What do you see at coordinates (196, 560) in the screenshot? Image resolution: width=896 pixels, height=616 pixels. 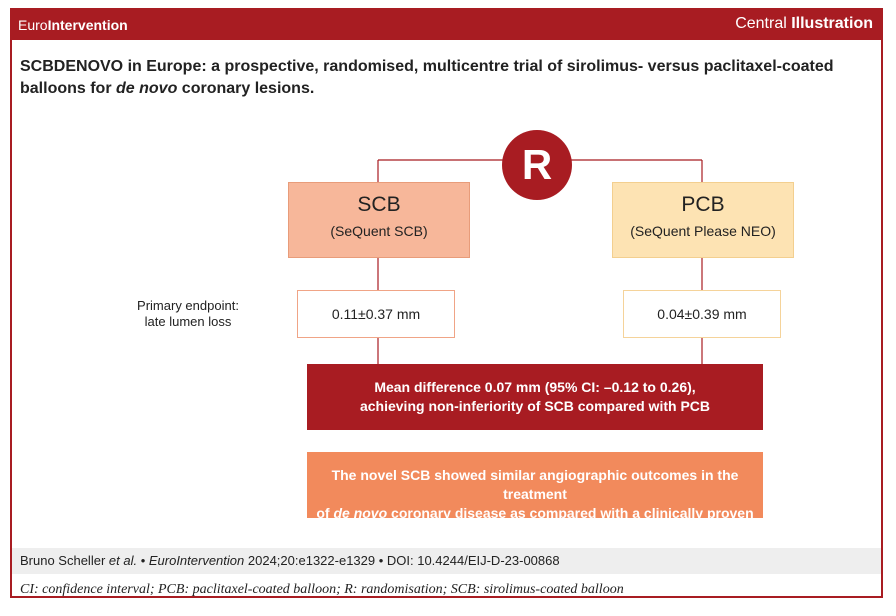 I see `citation-journal: EuroIntervention` at bounding box center [196, 560].